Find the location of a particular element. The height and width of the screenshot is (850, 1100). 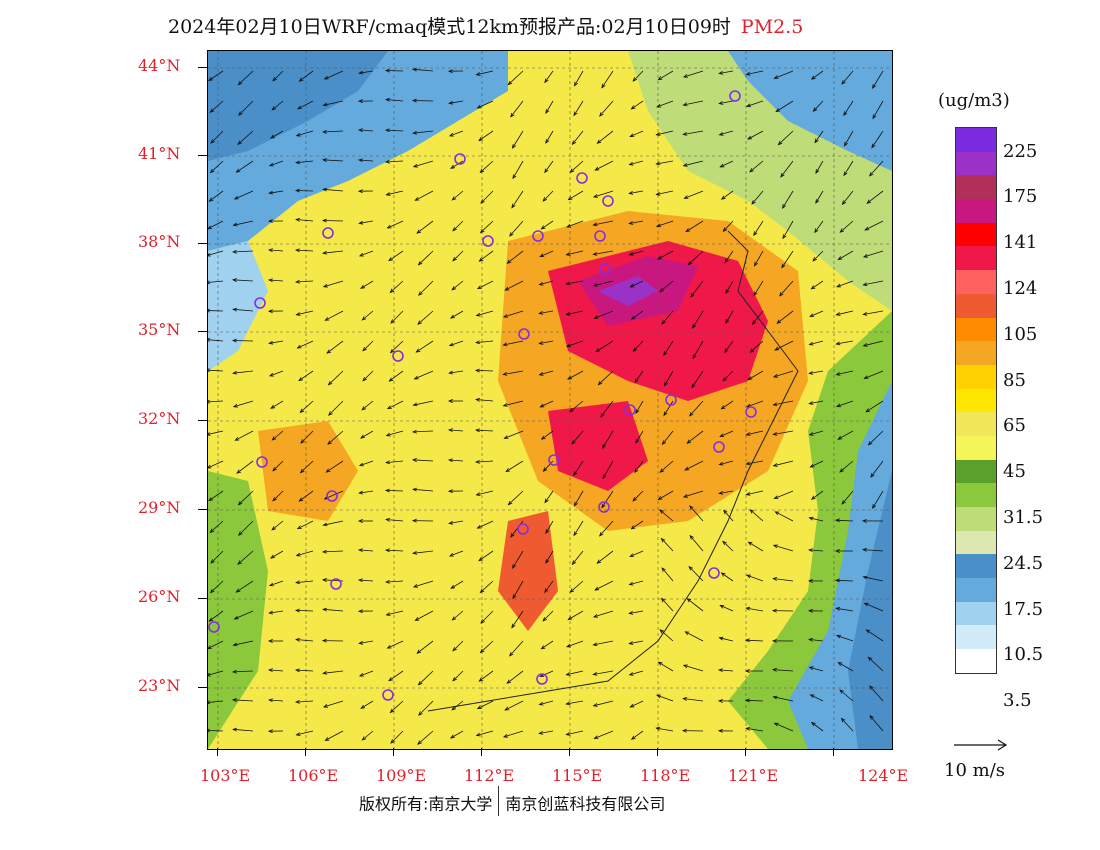

lat-tick is located at coordinates (202, 420).